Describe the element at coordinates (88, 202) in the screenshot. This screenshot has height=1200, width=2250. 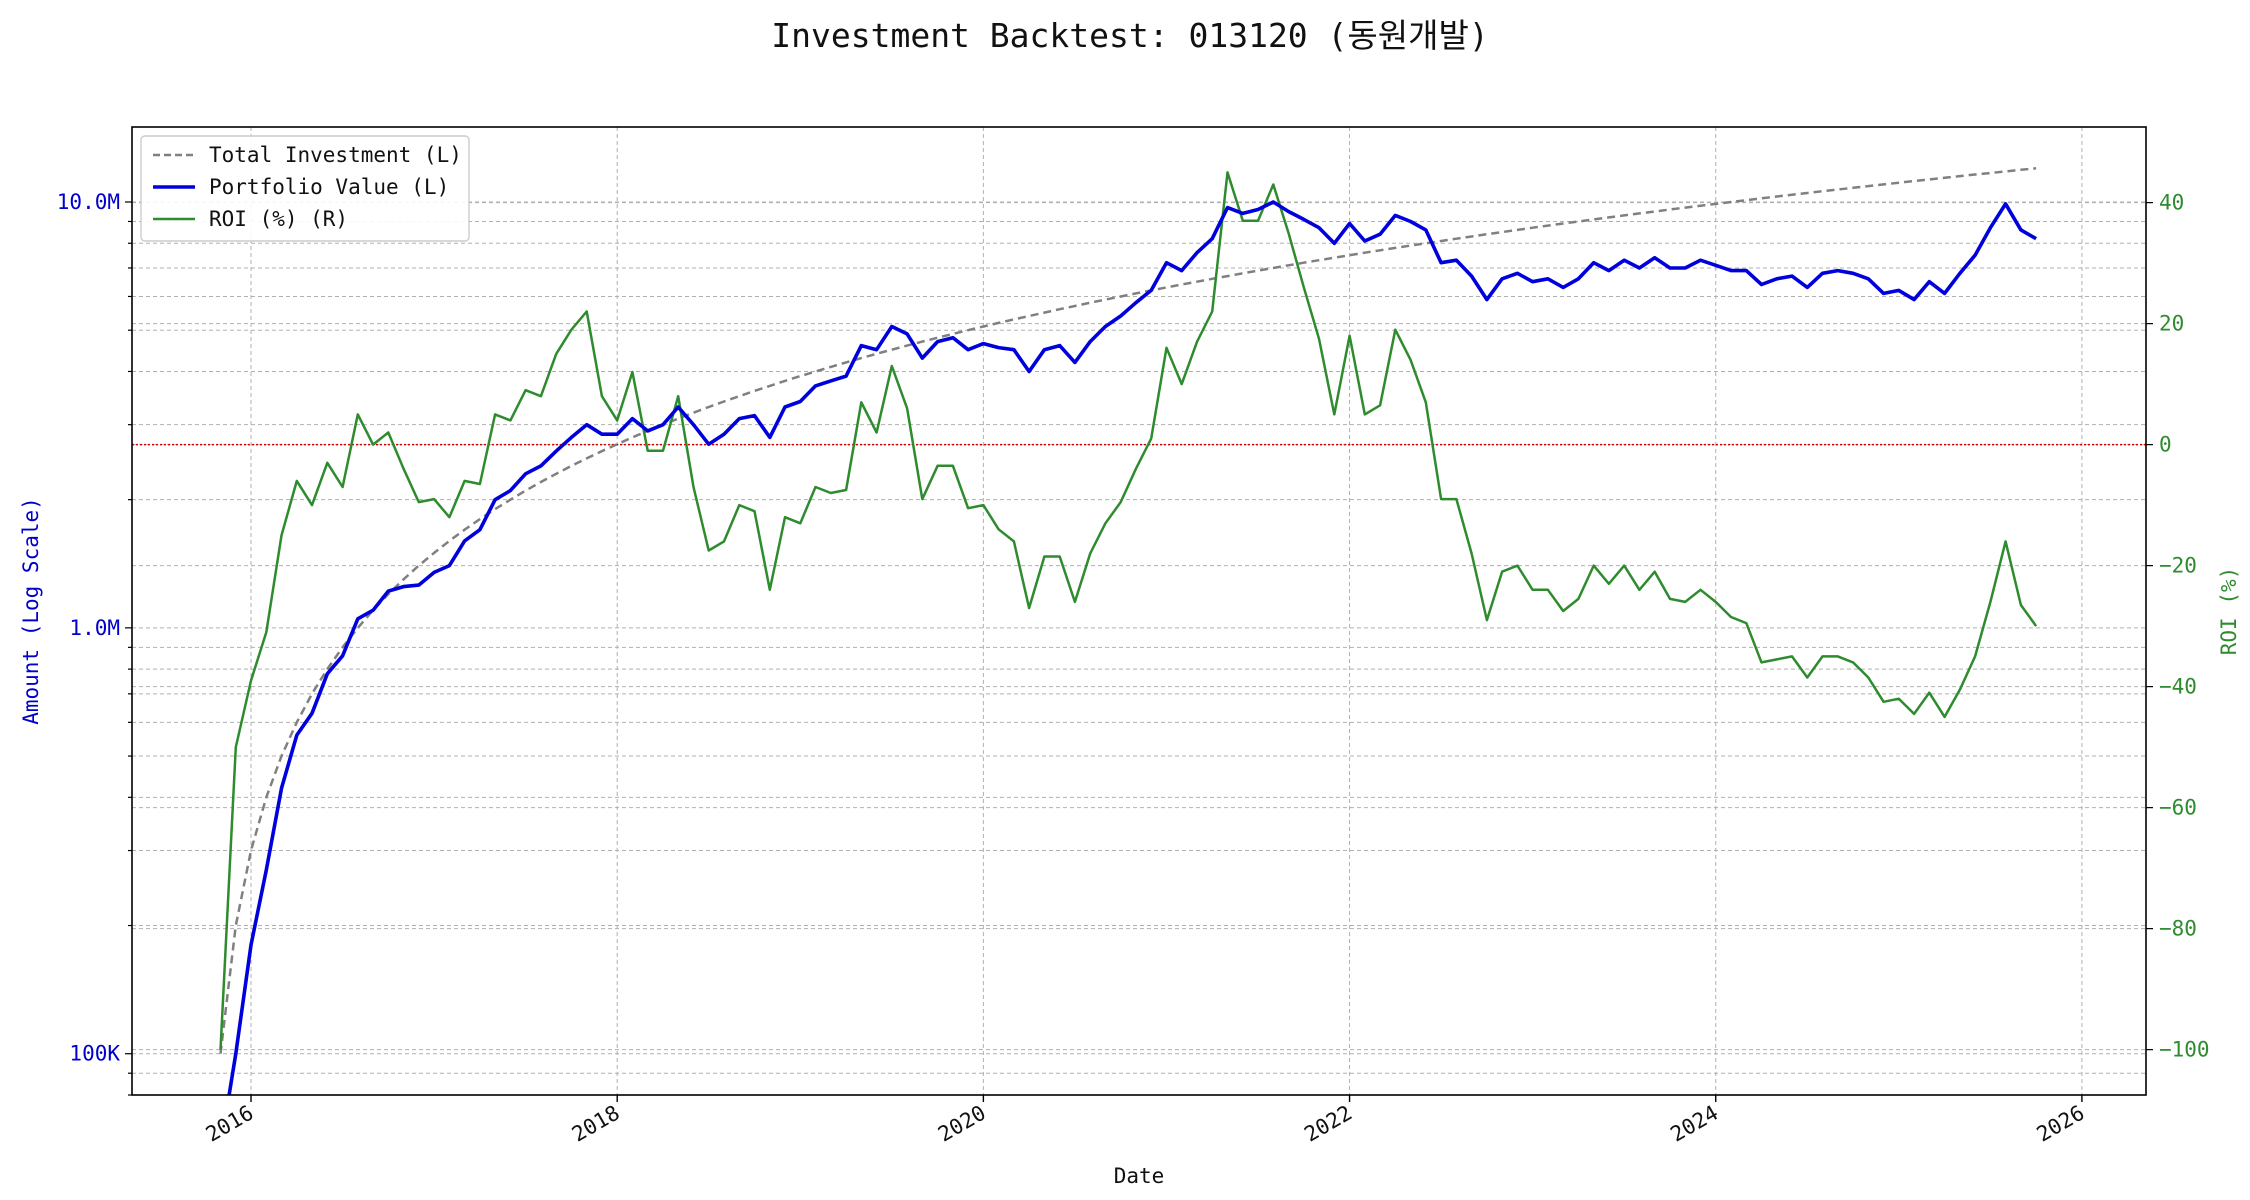
I see `y-left-tick-label: 10.0M` at that location.